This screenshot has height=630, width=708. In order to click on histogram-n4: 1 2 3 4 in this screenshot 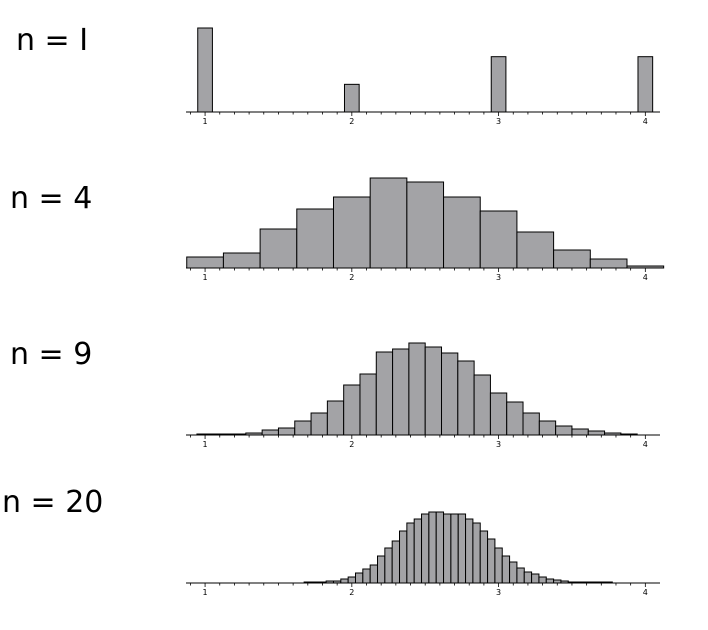, I will do `click(425, 229)`.